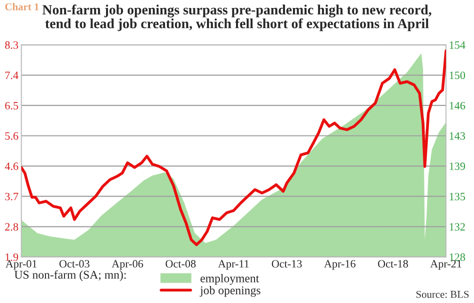 Image resolution: width=474 pixels, height=303 pixels. What do you see at coordinates (458, 166) in the screenshot?
I see `y2-tick-label: 139` at bounding box center [458, 166].